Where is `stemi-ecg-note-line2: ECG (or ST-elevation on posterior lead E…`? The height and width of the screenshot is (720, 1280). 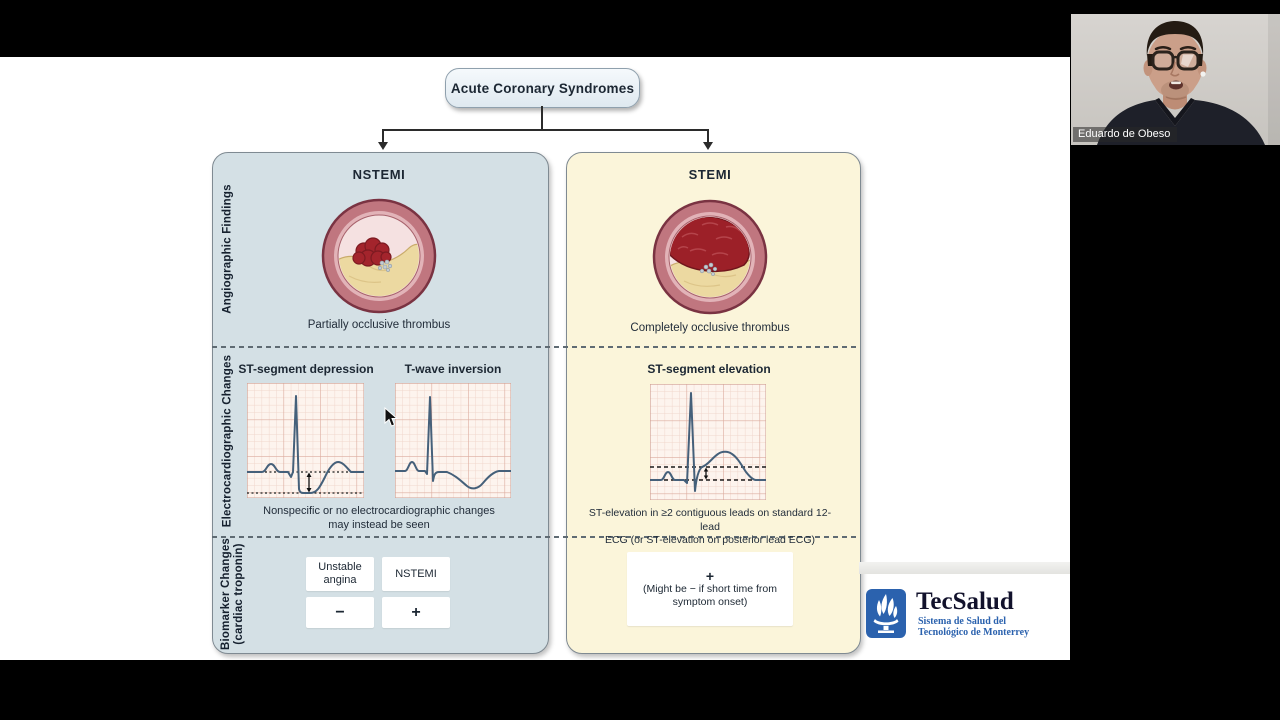
stemi-ecg-note-line2: ECG (or ST-elevation on posterior lead E… is located at coordinates (710, 540).